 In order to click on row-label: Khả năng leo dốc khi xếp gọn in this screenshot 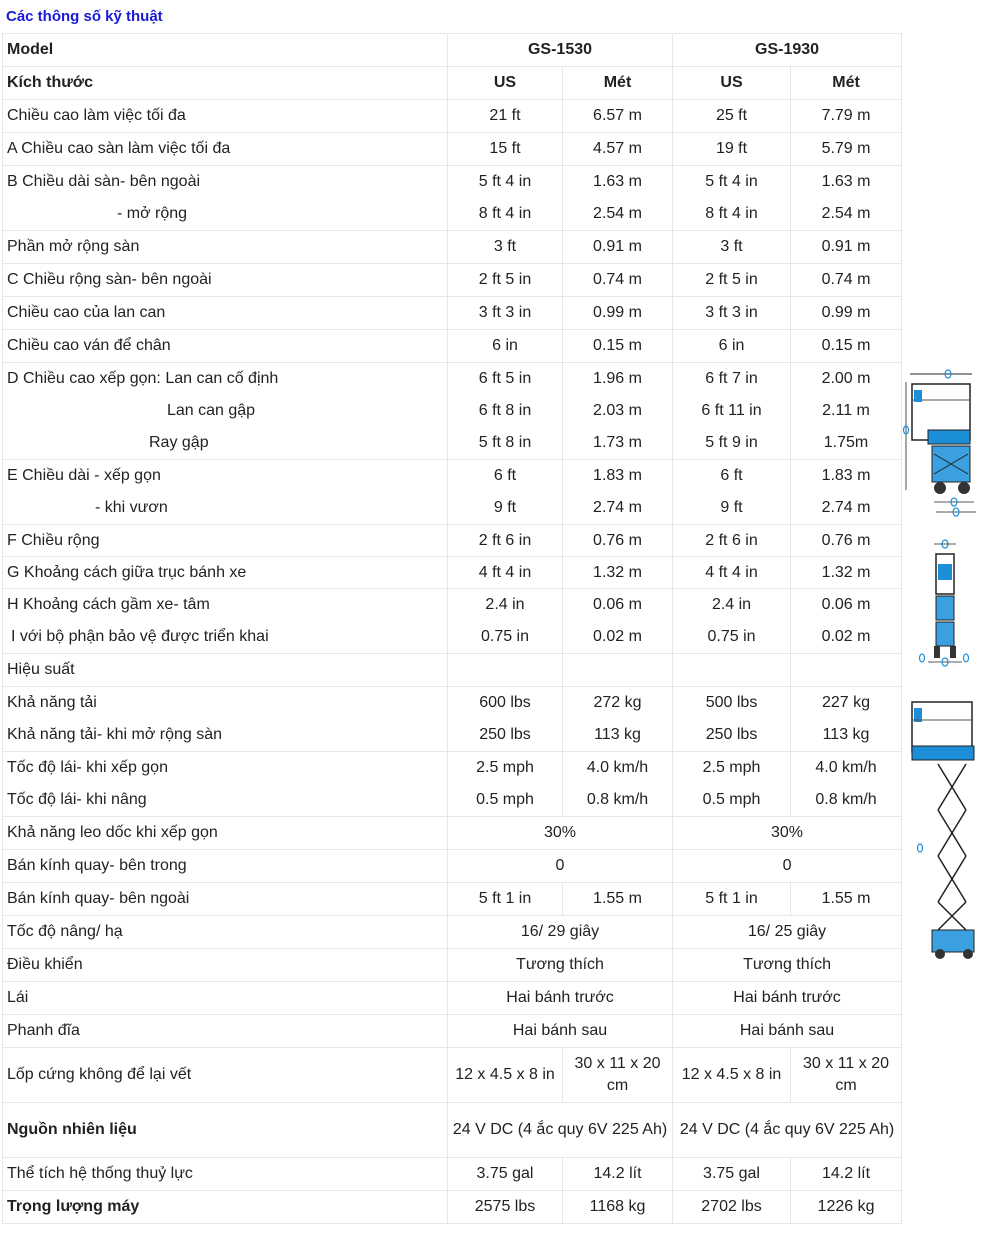, I will do `click(225, 833)`.